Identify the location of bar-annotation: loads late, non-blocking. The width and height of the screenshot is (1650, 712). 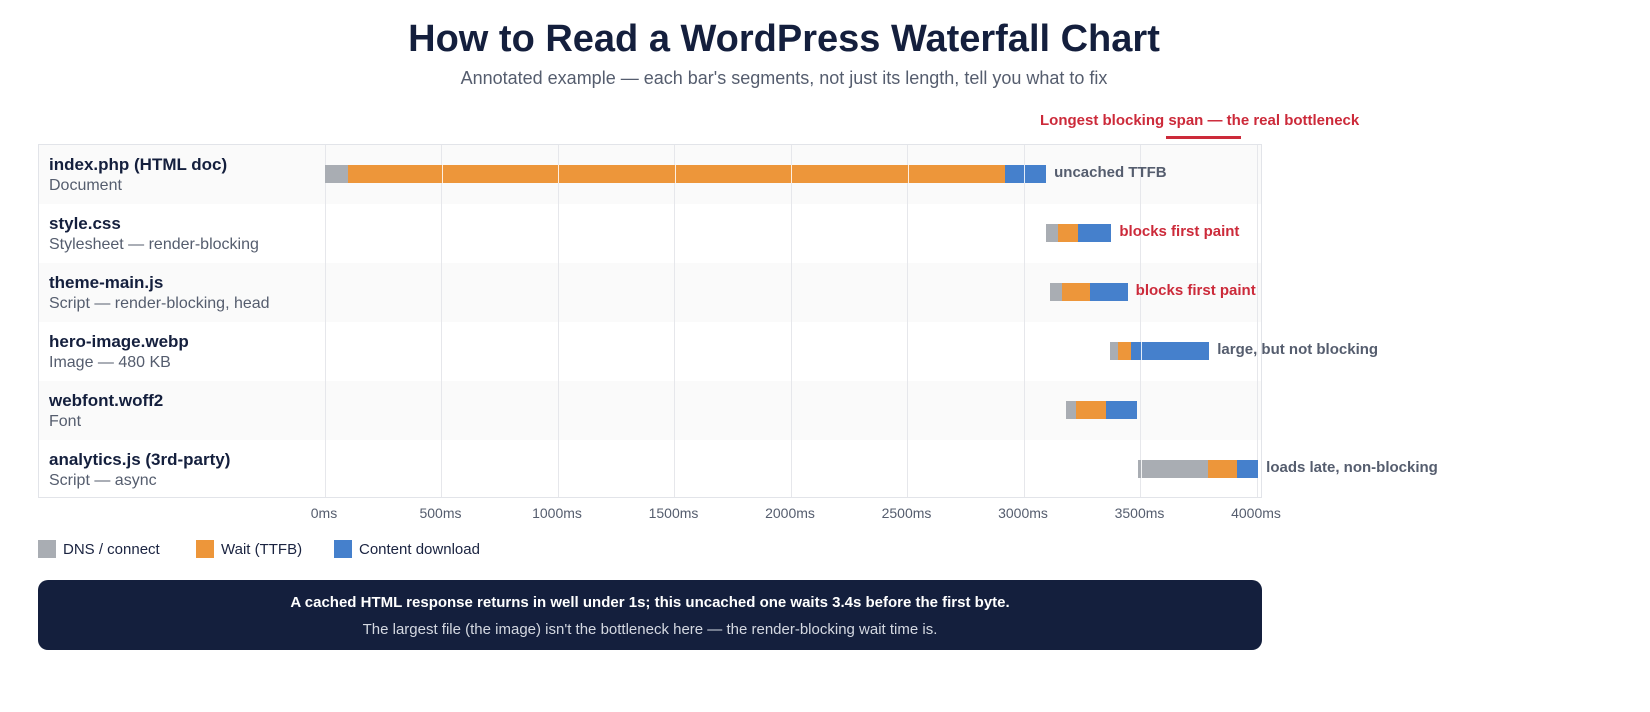
(1352, 467).